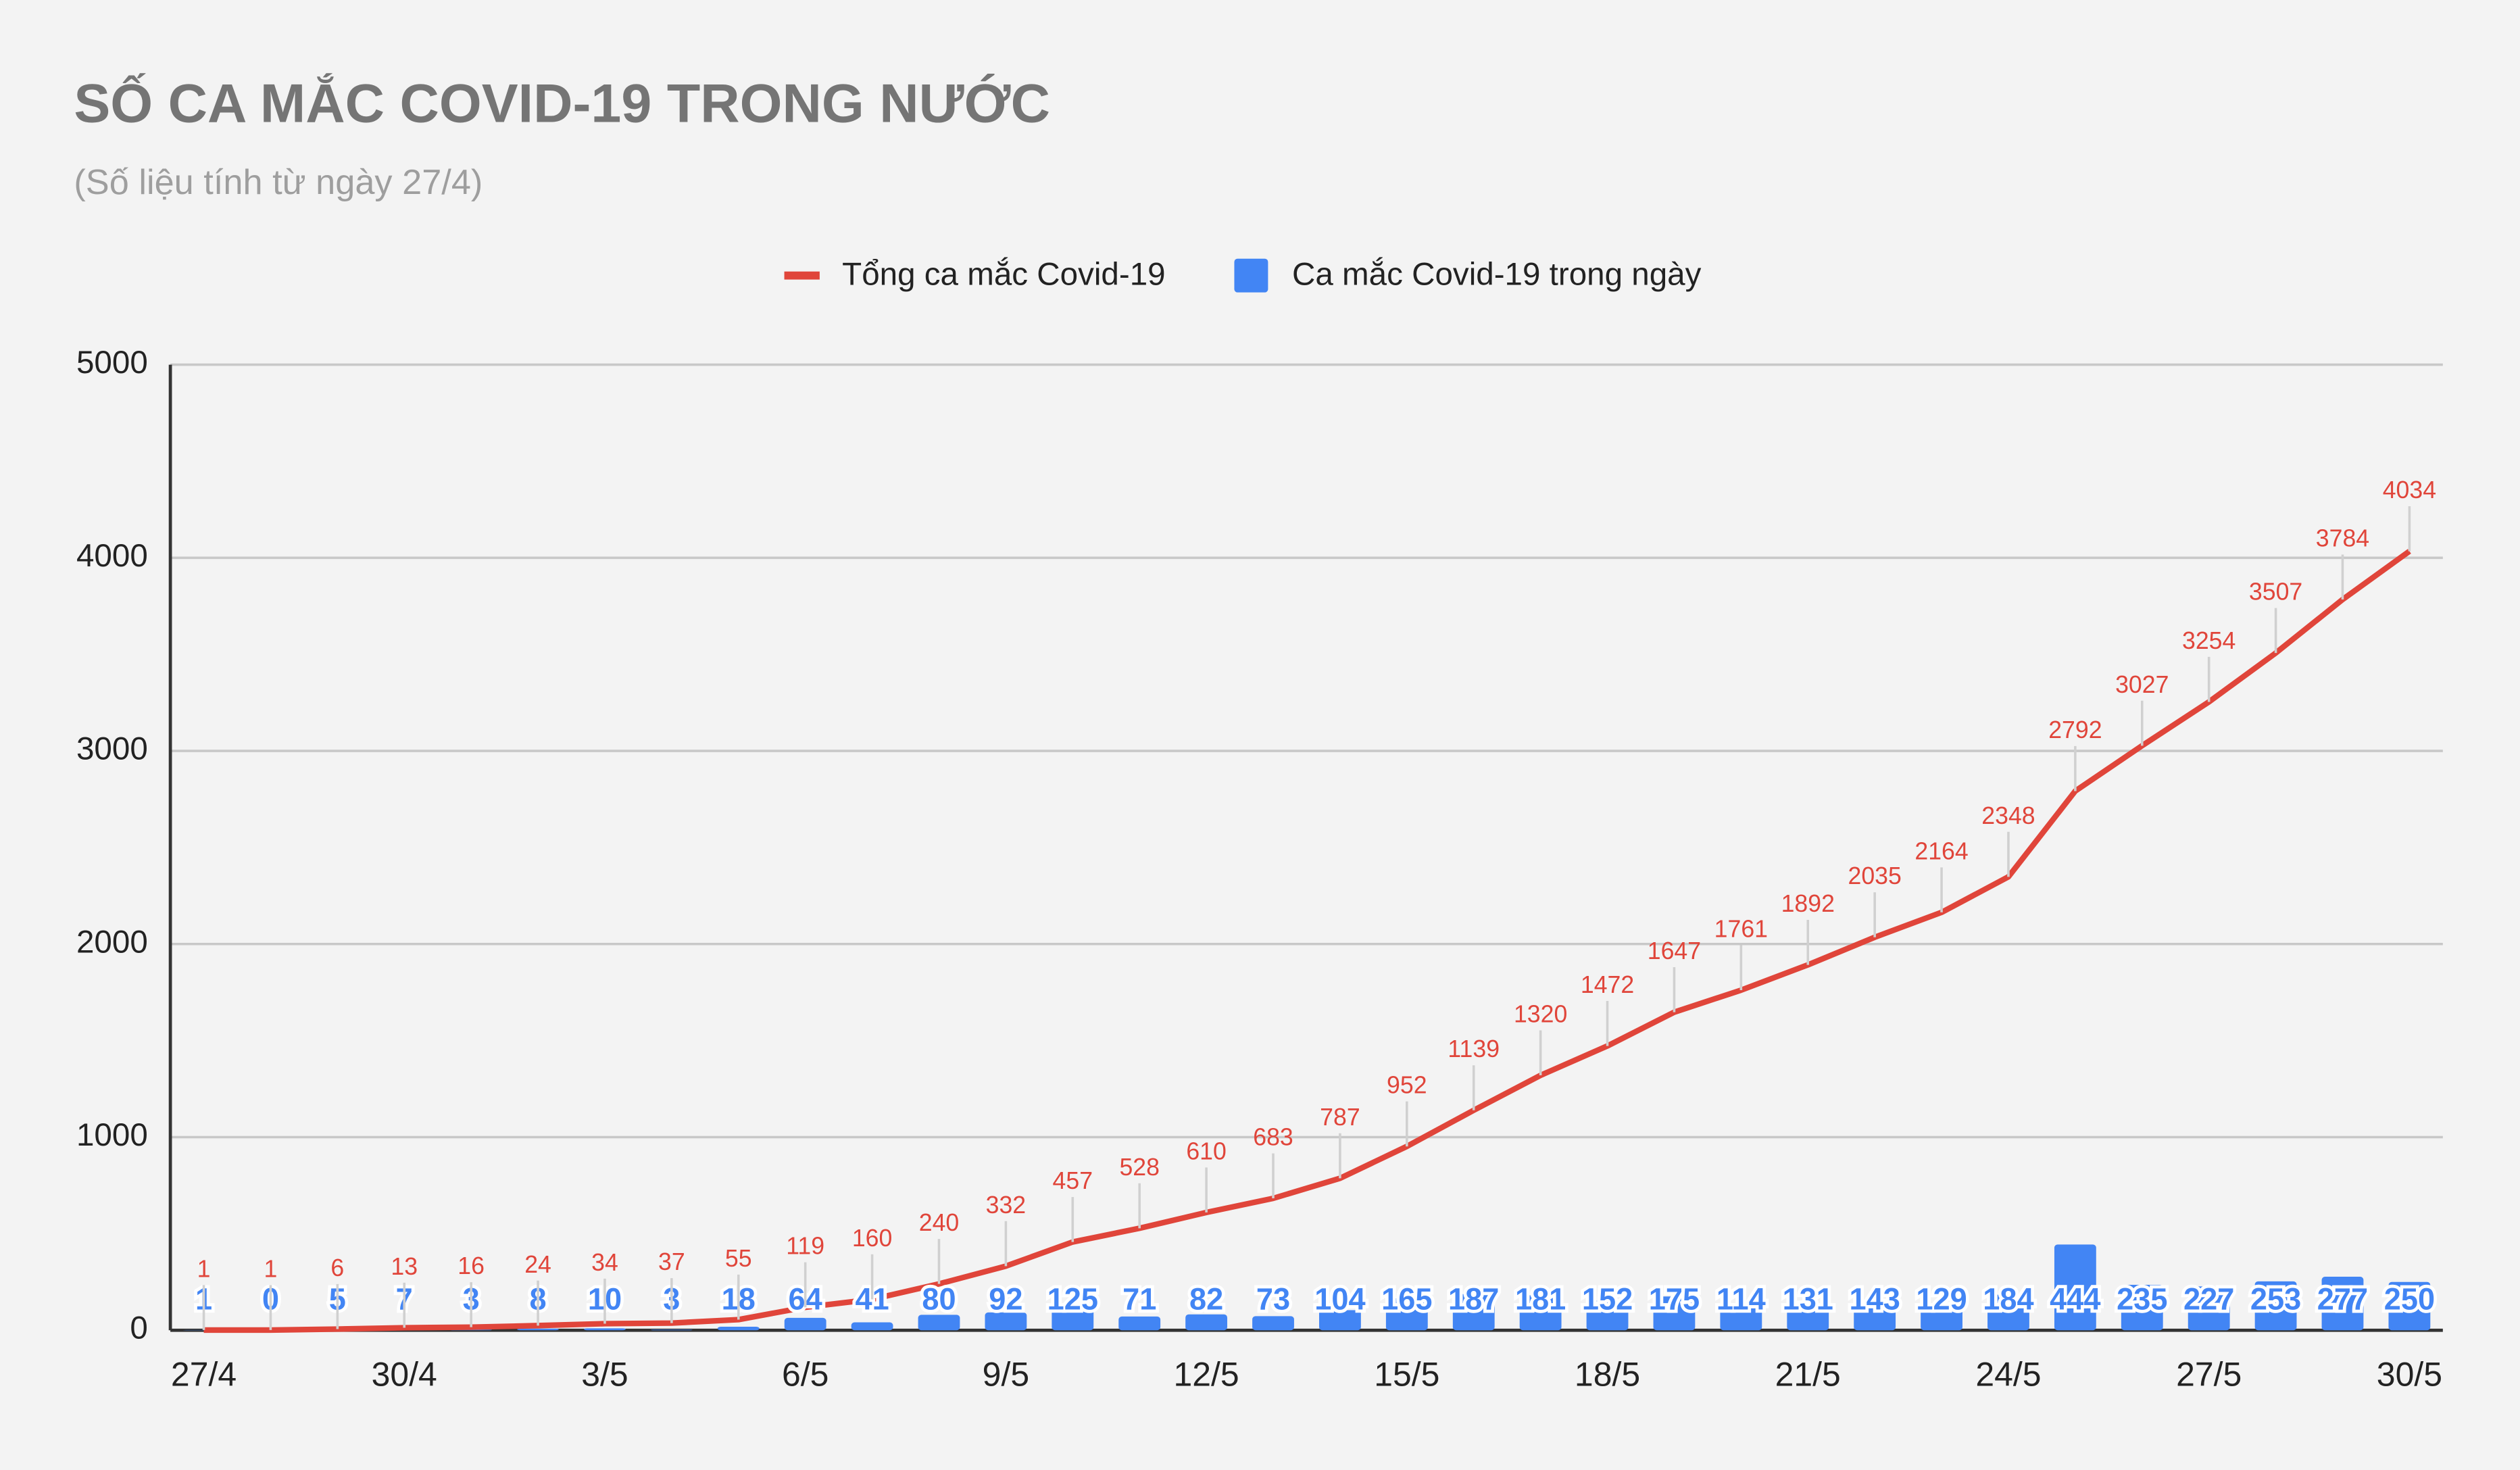  What do you see at coordinates (112, 556) in the screenshot?
I see `y-tick-label: 4000` at bounding box center [112, 556].